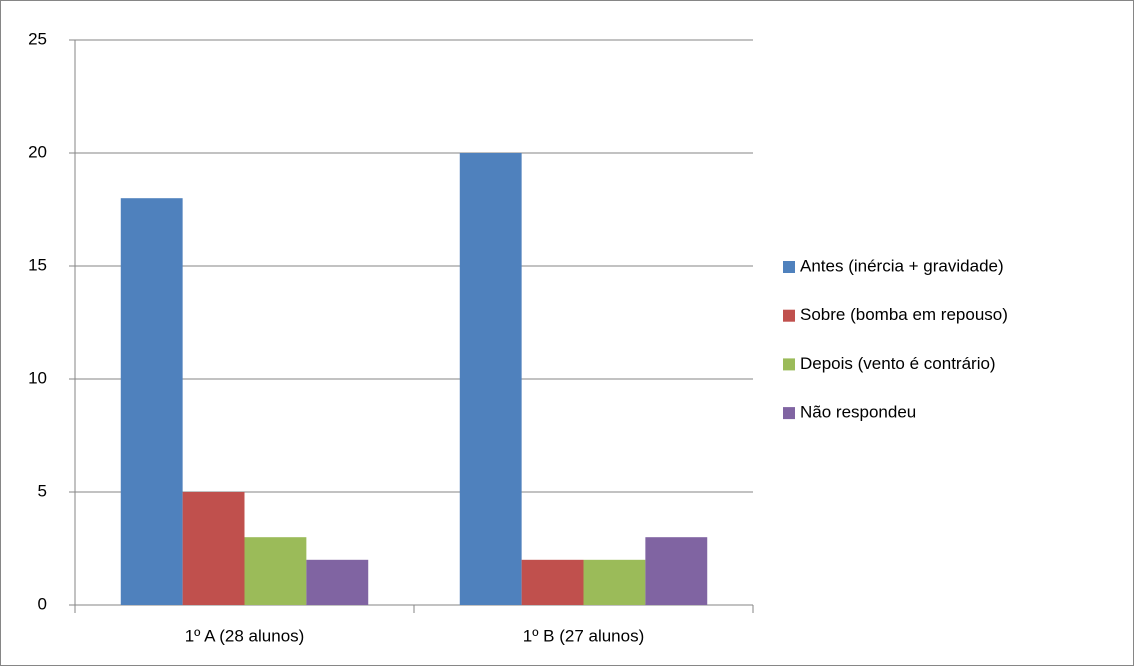  Describe the element at coordinates (37, 264) in the screenshot. I see `y-tick-label: 15` at that location.